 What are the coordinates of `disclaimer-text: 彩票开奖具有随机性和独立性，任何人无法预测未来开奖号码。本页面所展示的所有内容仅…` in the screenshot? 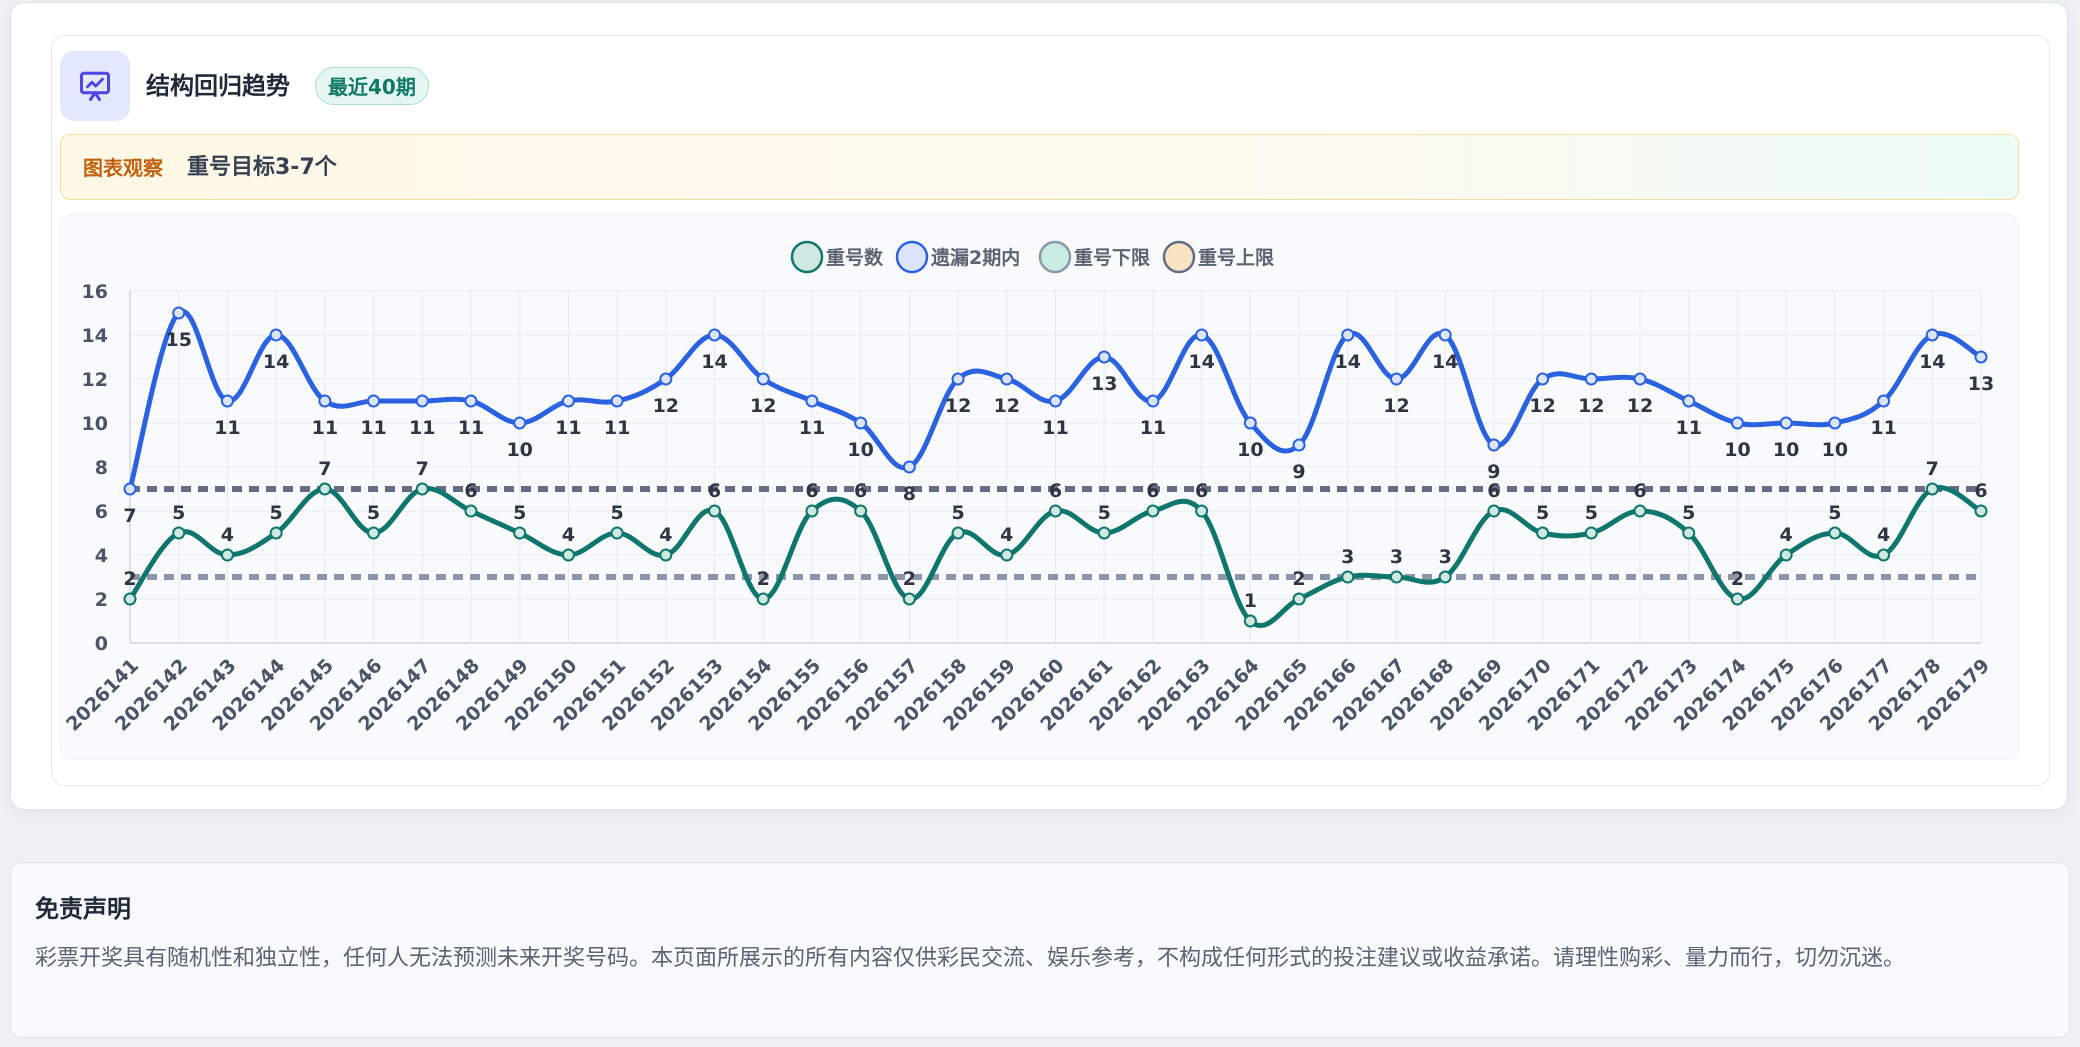 It's located at (970, 958).